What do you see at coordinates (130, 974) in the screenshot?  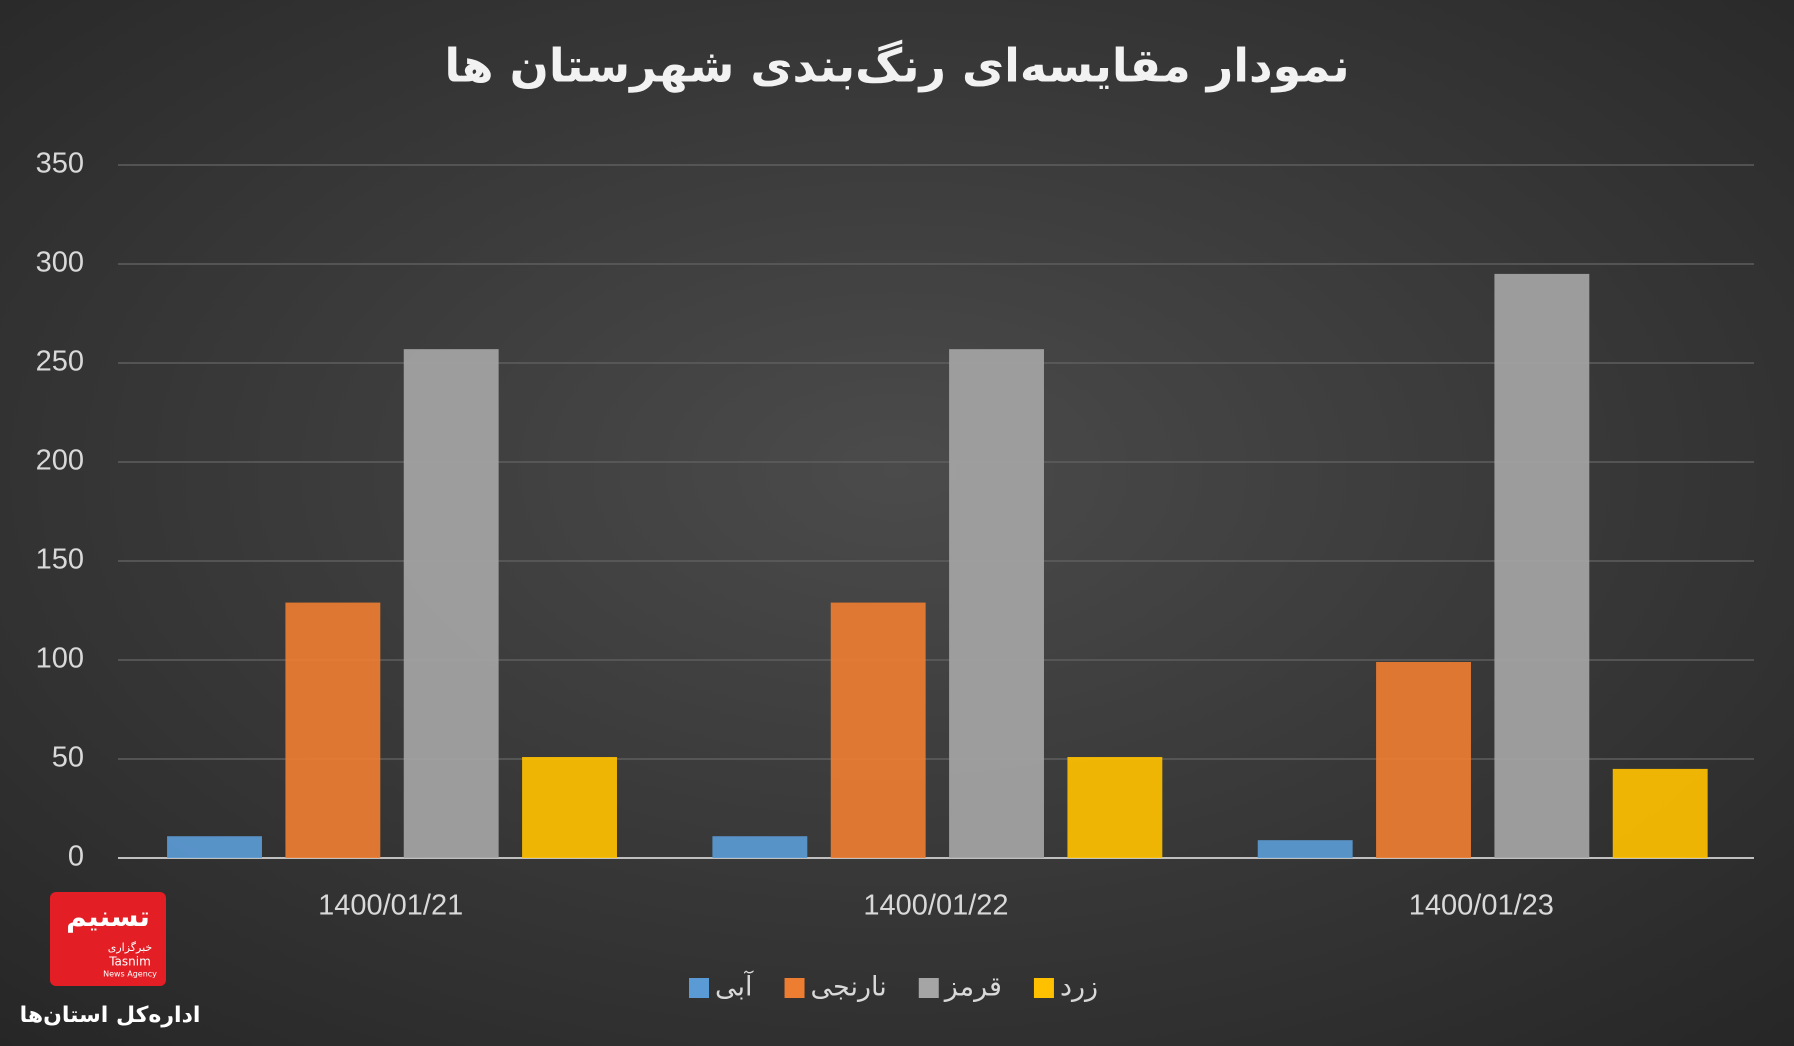 I see `logo-subtitle: News Agency` at bounding box center [130, 974].